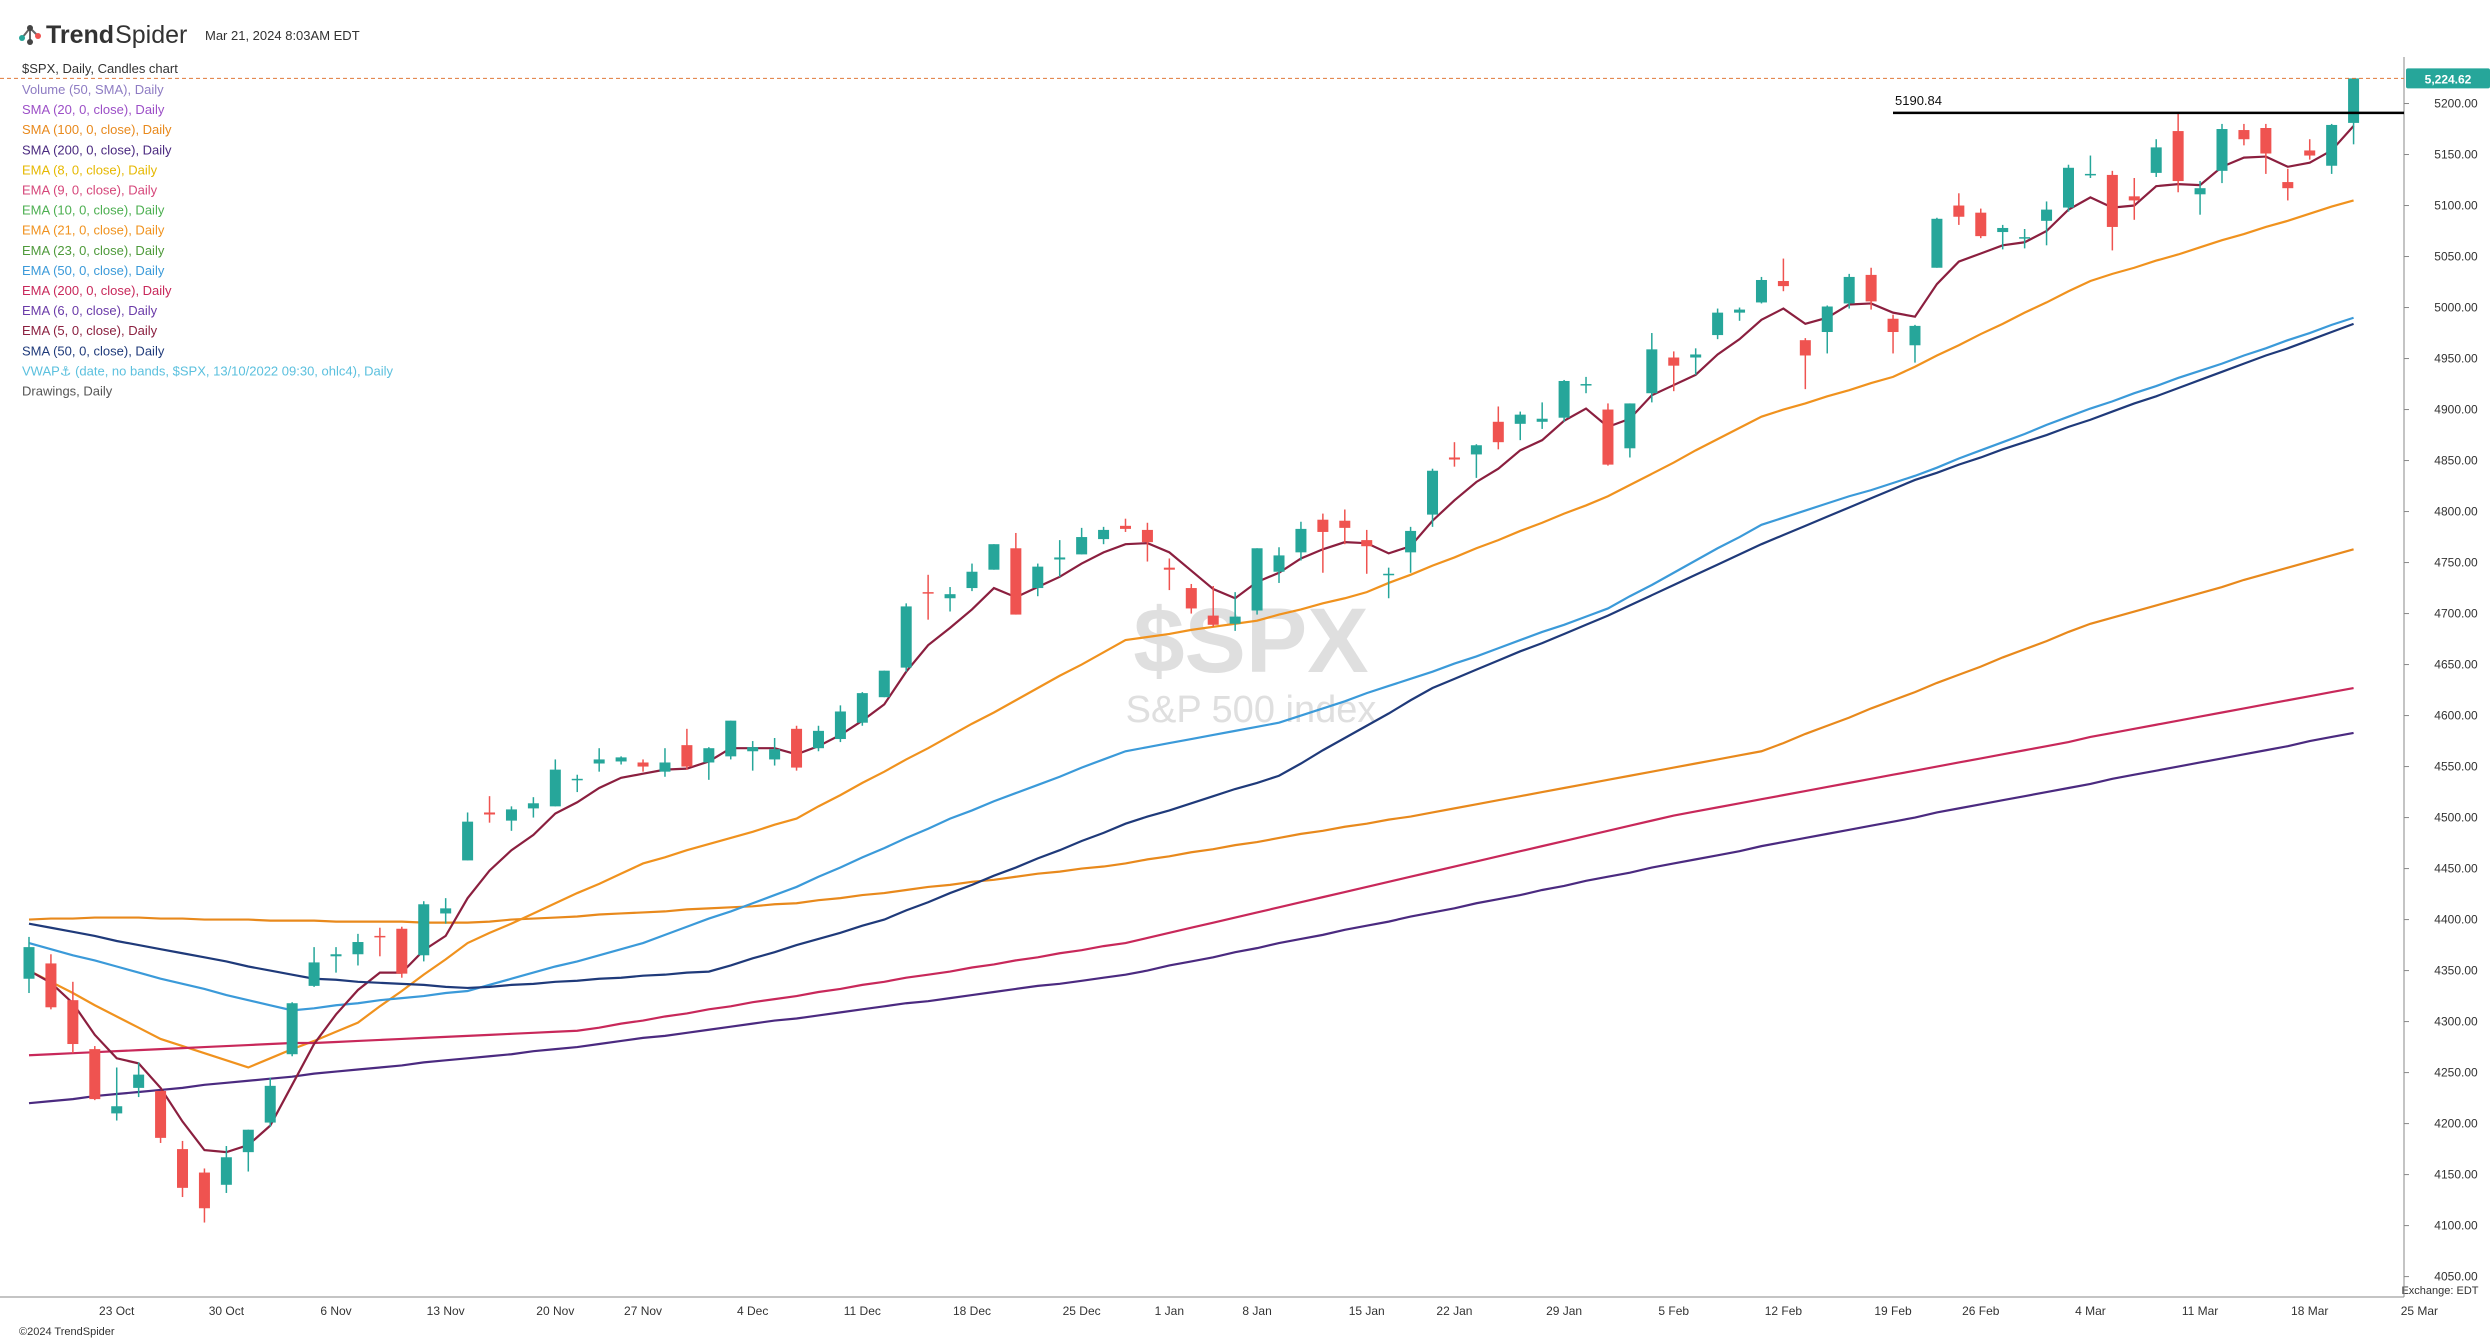 This screenshot has width=2491, height=1339. What do you see at coordinates (2456, 461) in the screenshot?
I see `y-tick-label: 4850.00` at bounding box center [2456, 461].